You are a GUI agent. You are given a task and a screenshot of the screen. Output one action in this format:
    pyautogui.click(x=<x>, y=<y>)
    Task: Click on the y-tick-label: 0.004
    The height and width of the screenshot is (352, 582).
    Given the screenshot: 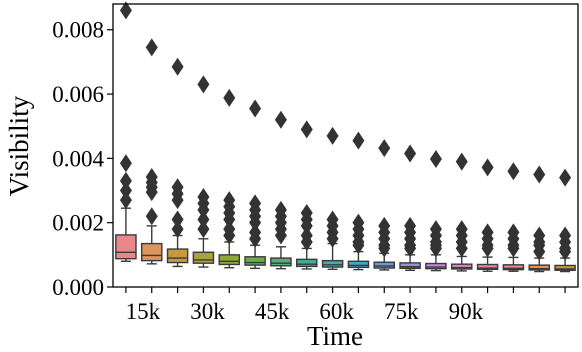 What is the action you would take?
    pyautogui.click(x=78, y=158)
    